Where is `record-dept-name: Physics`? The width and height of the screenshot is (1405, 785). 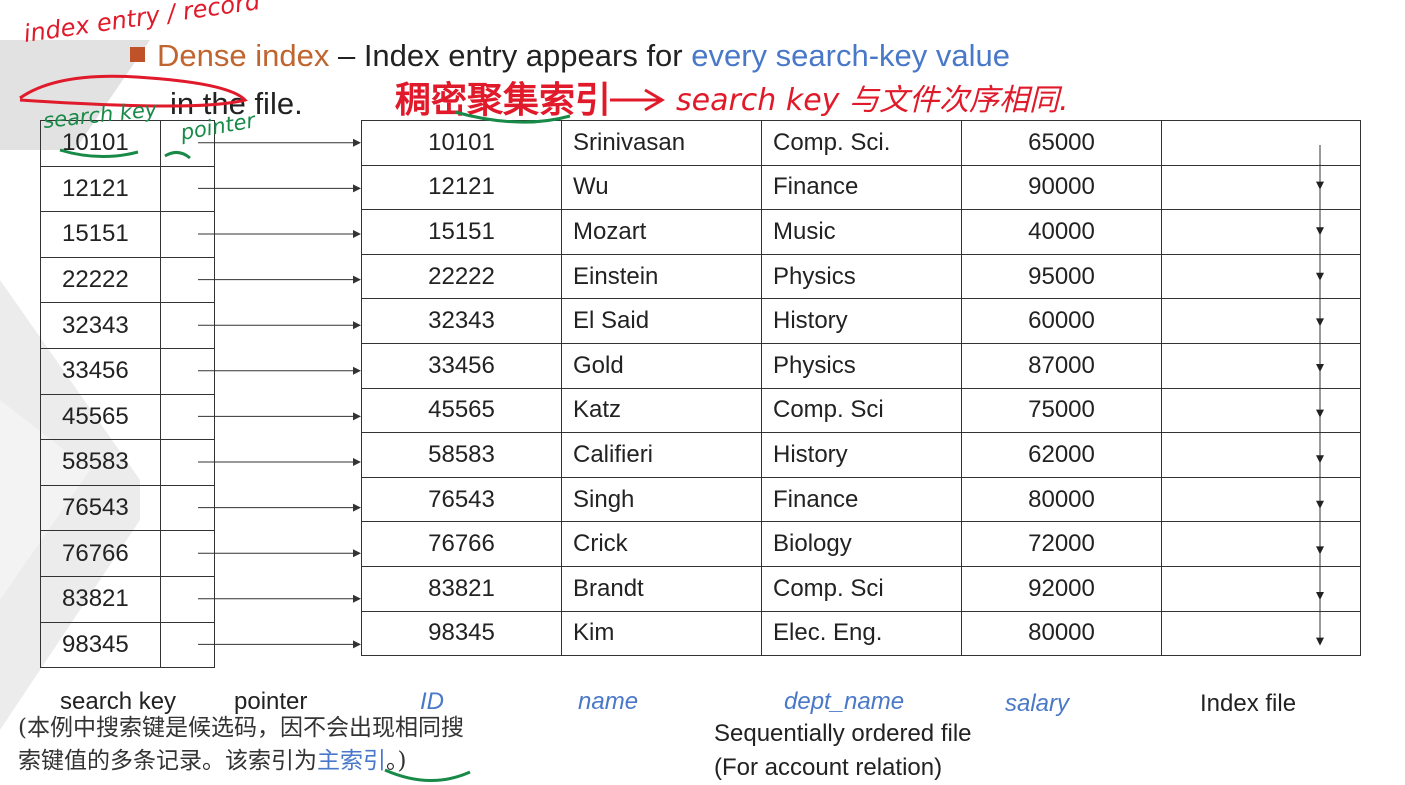 record-dept-name: Physics is located at coordinates (861, 365).